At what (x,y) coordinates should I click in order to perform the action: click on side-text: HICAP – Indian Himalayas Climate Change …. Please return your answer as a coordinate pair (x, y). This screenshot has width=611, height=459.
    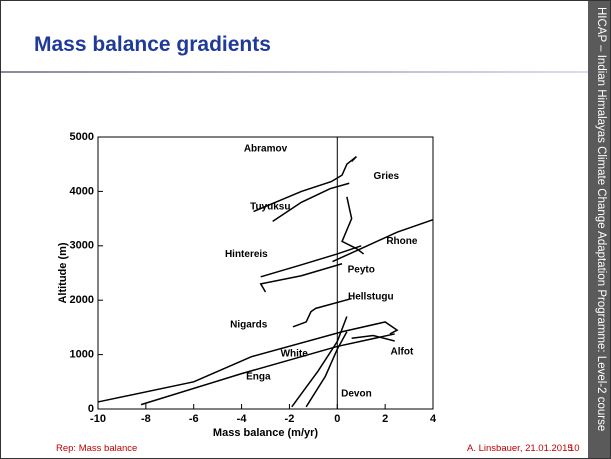
    Looking at the image, I should click on (601, 219).